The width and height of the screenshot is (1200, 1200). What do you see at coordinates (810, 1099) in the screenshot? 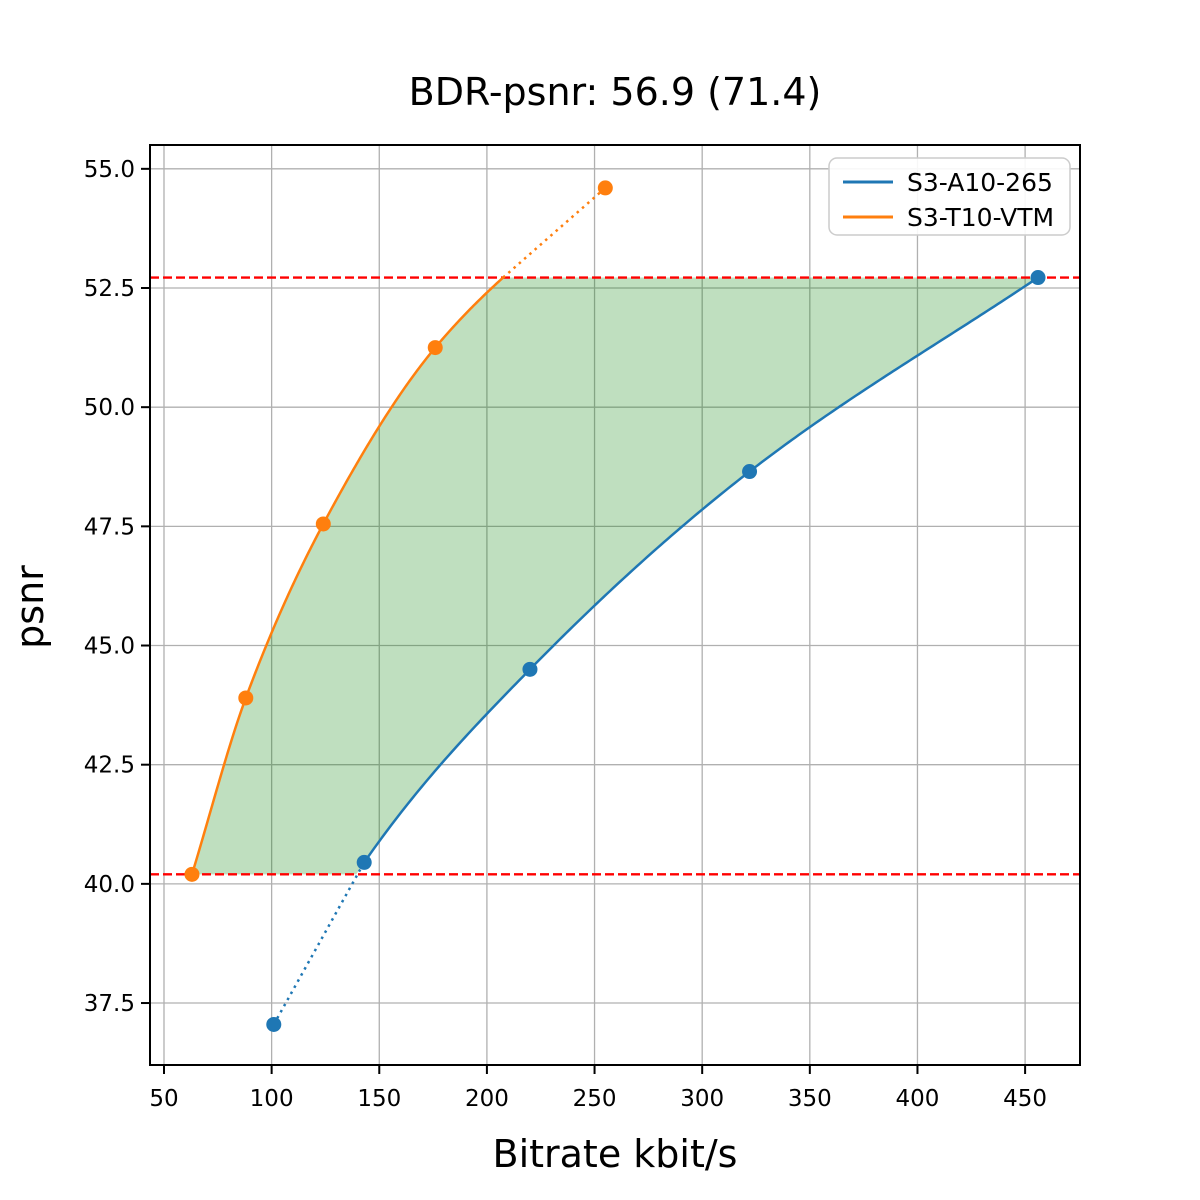
I see `x-tick-label: 350` at bounding box center [810, 1099].